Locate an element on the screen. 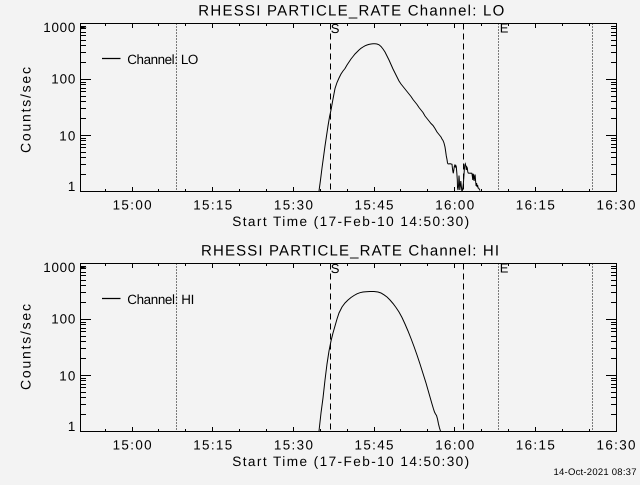 The image size is (640, 485). svg-text:RHESSI PARTICLE_RATE Channel:: RHESSI PARTICLE_RATE Channel: HI is located at coordinates (350, 251).